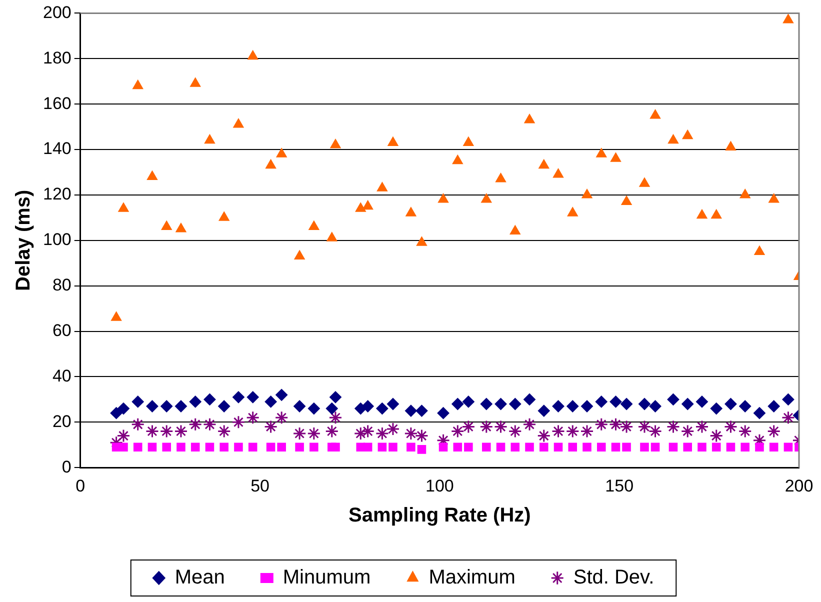 The image size is (821, 602). What do you see at coordinates (439, 515) in the screenshot?
I see `x-axis-title: Sampling Rate (Hz)` at bounding box center [439, 515].